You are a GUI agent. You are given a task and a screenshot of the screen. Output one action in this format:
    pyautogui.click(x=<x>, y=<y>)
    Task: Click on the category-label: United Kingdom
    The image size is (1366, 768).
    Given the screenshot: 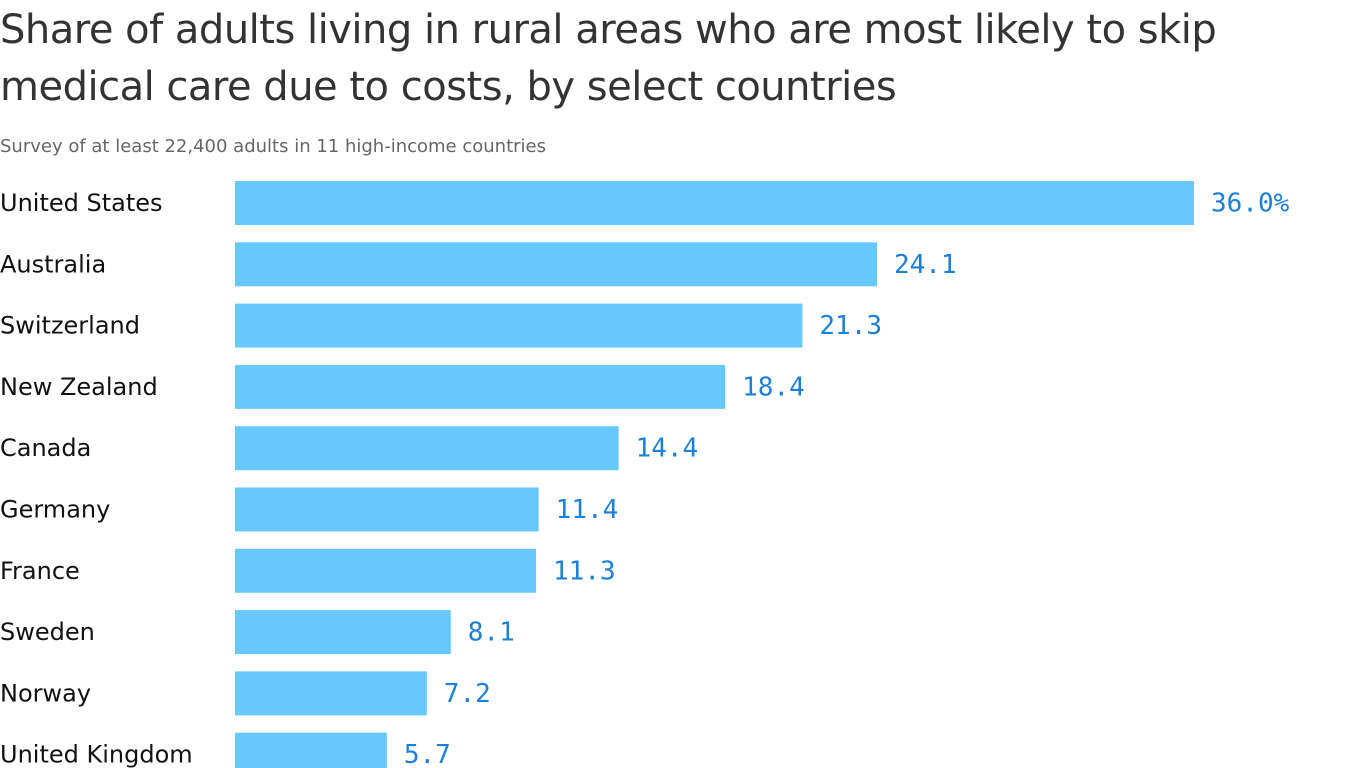 What is the action you would take?
    pyautogui.click(x=96, y=754)
    